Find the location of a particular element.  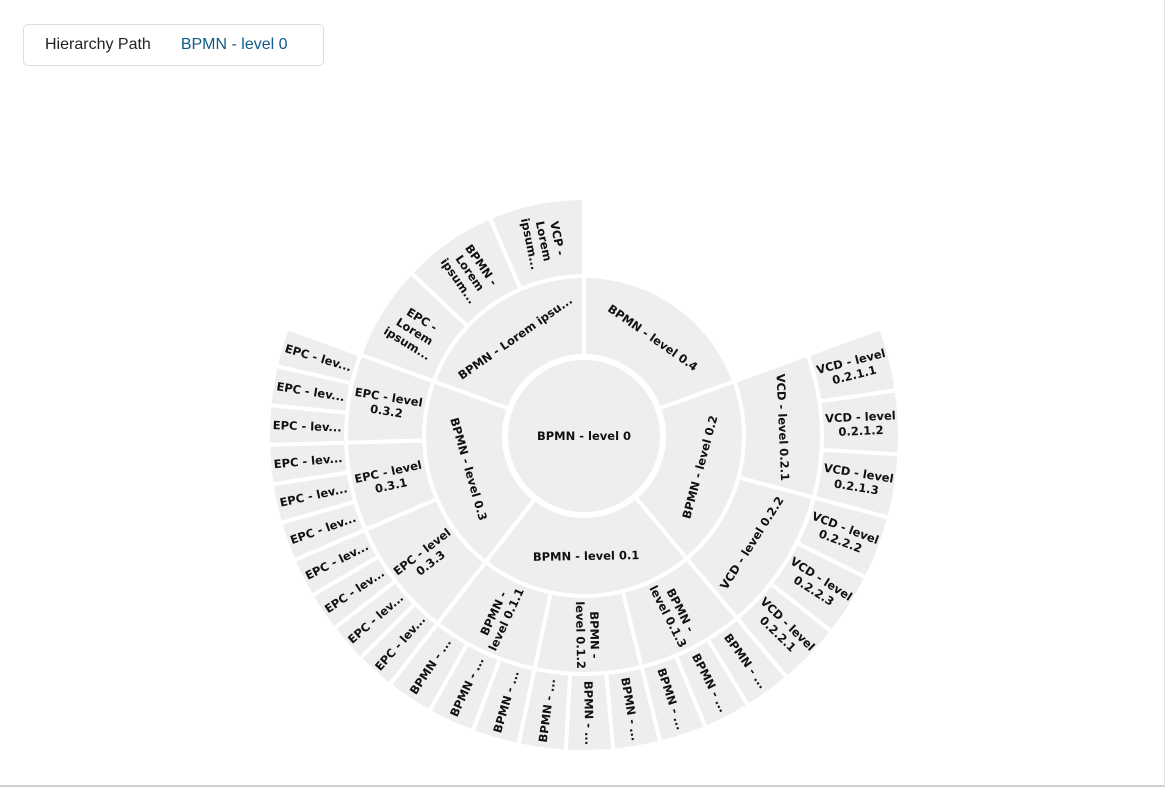

sunburst-root-segment is located at coordinates (584, 436).